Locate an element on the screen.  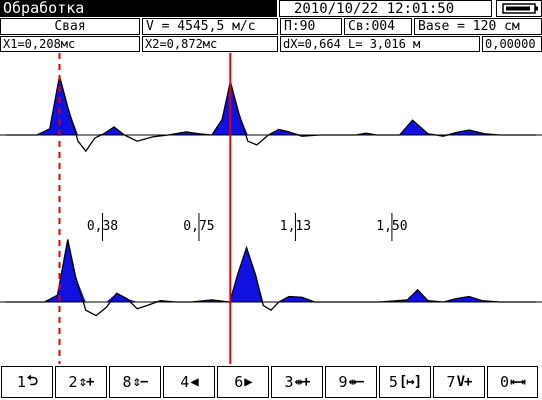
toolbar-key-number: 6 is located at coordinates (239, 382).